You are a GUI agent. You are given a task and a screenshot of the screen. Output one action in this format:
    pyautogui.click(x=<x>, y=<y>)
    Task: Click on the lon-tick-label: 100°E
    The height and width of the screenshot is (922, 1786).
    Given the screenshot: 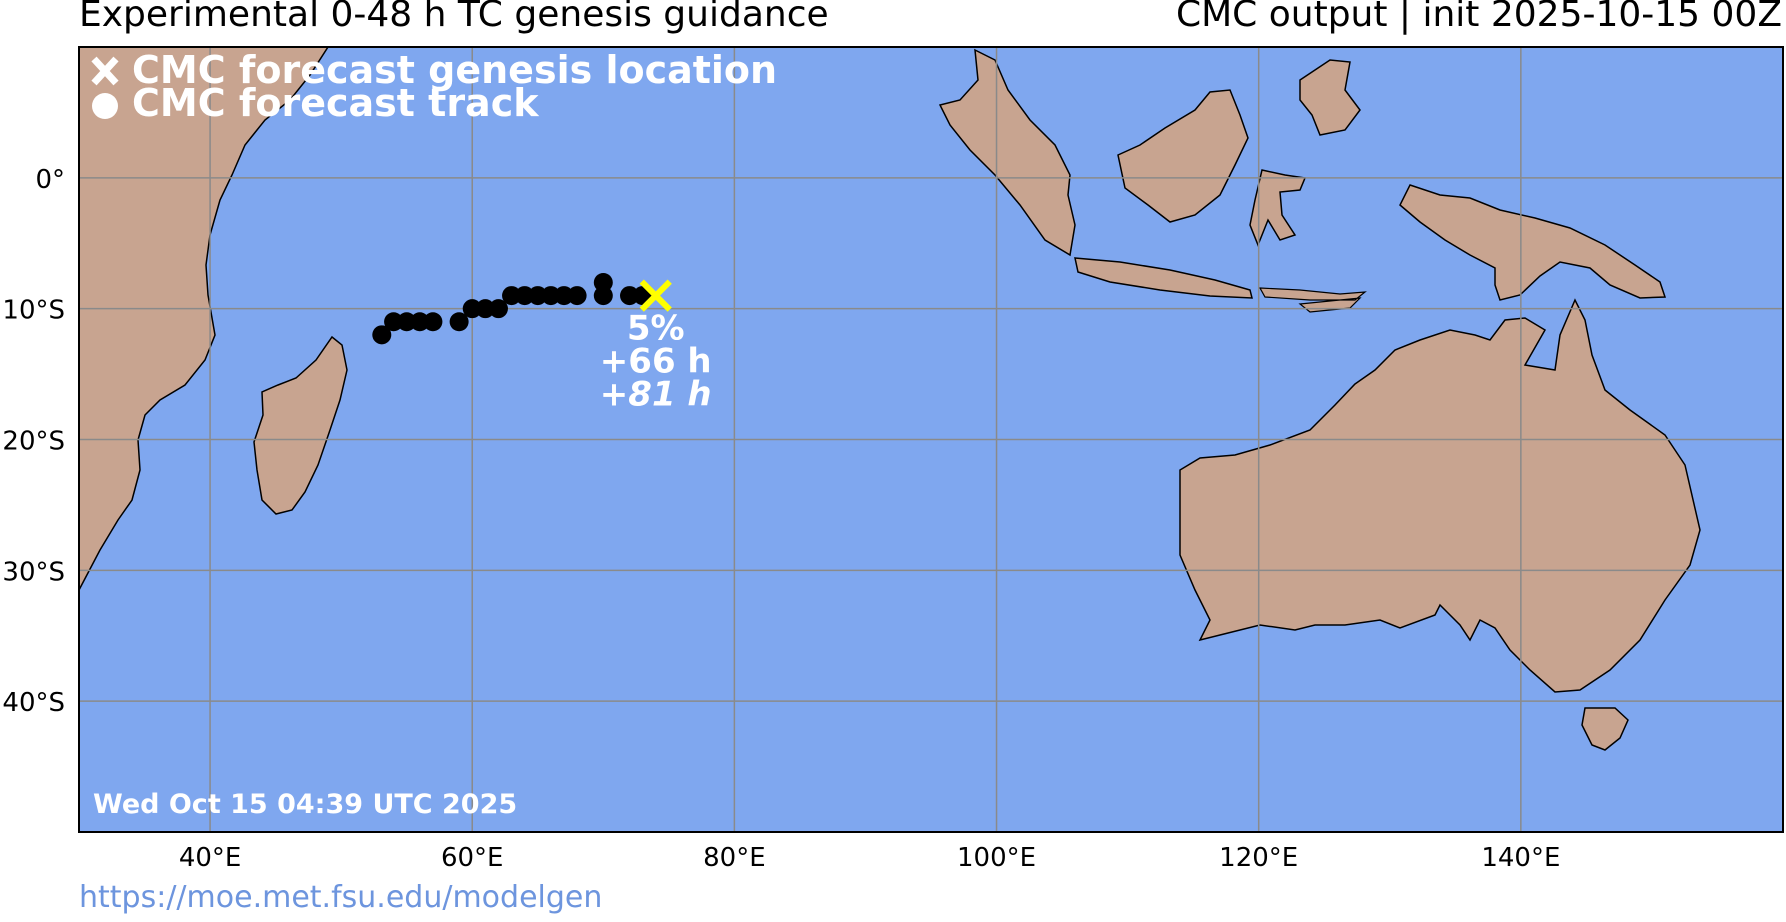 What is the action you would take?
    pyautogui.click(x=996, y=858)
    